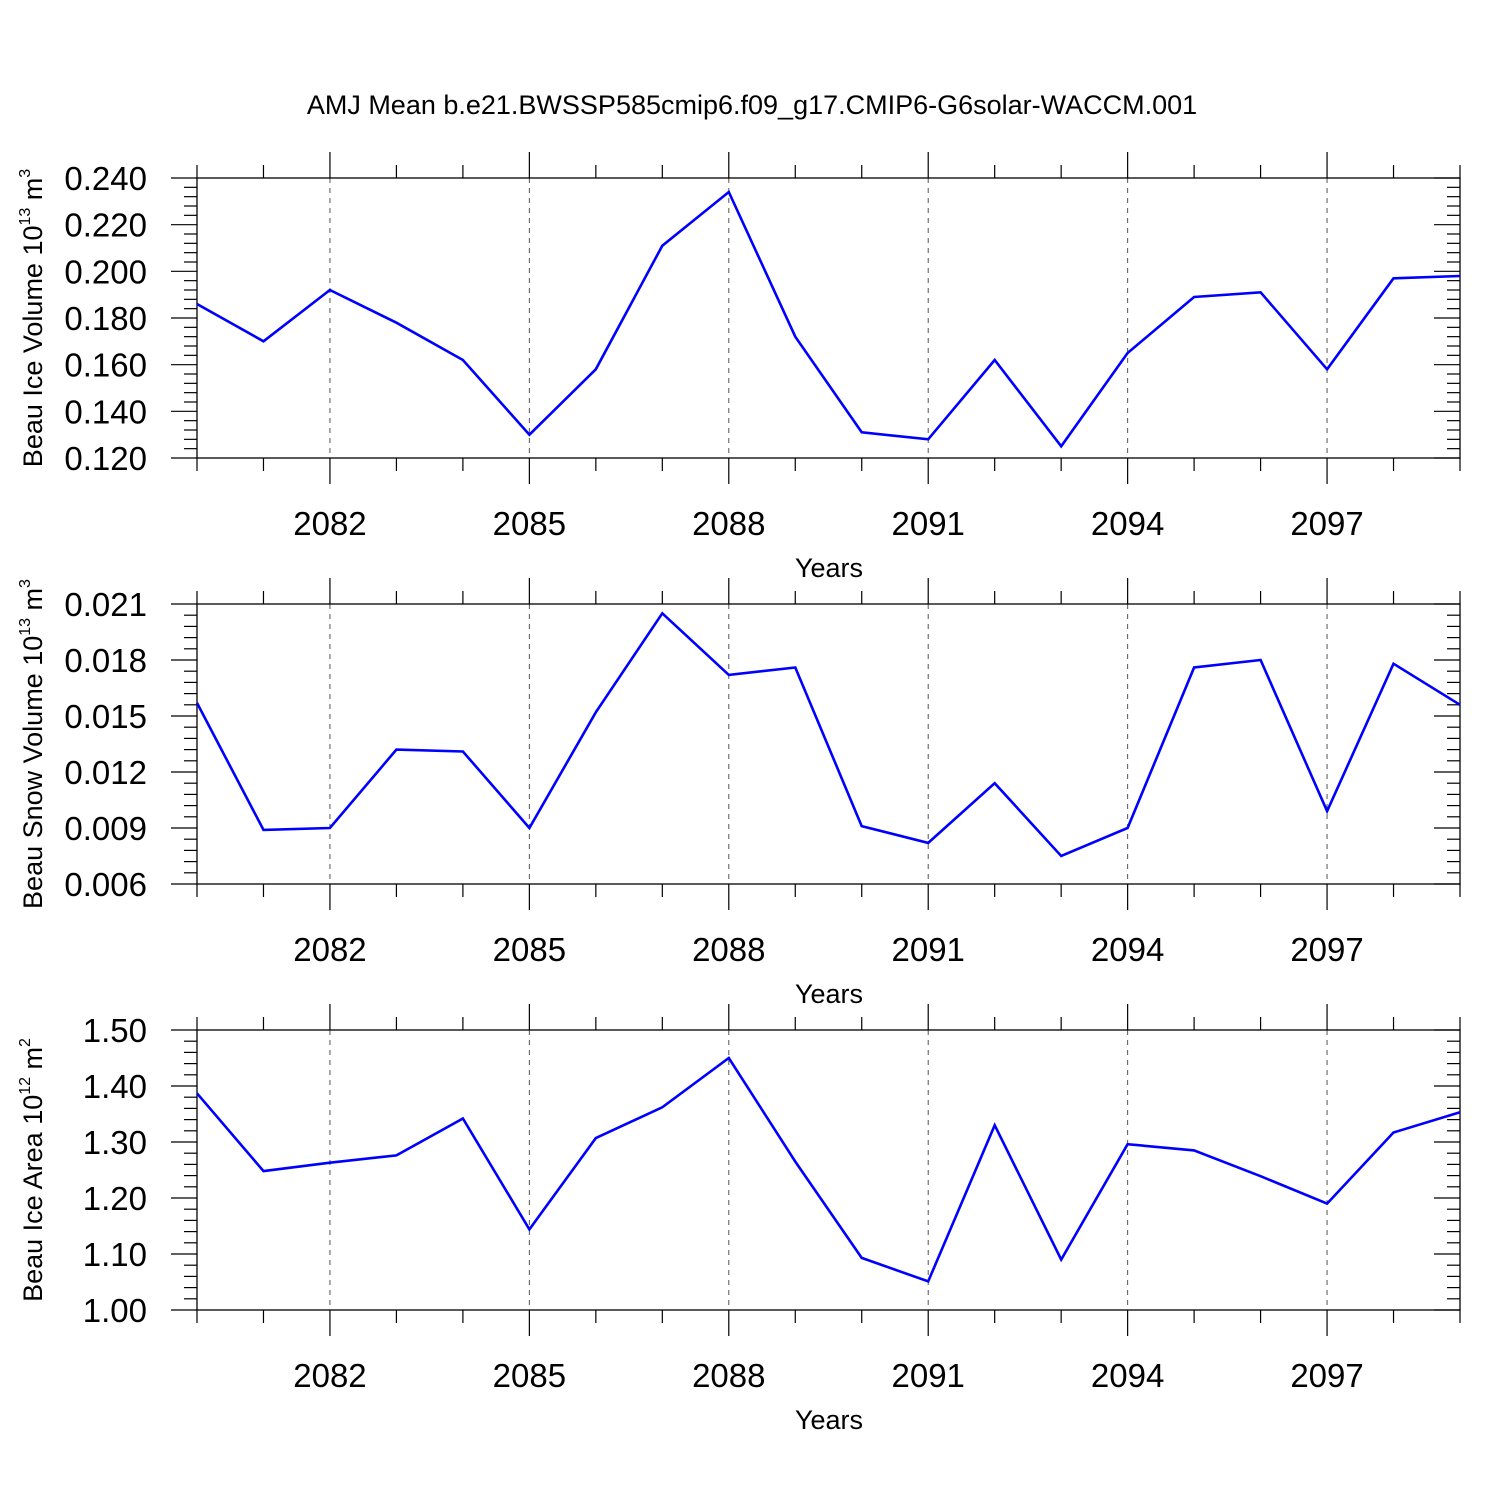  I want to click on y-axis-label: Beau Ice Volume 1013 m3, so click(32, 318).